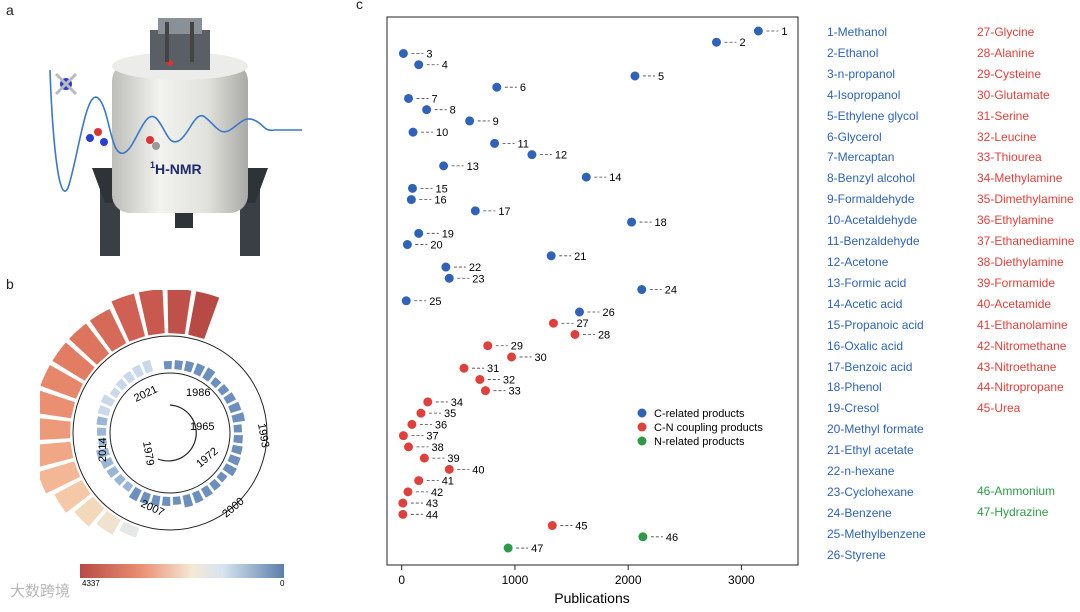 This screenshot has width=1080, height=612. I want to click on compound-entry: 3-n-propanol, so click(861, 73).